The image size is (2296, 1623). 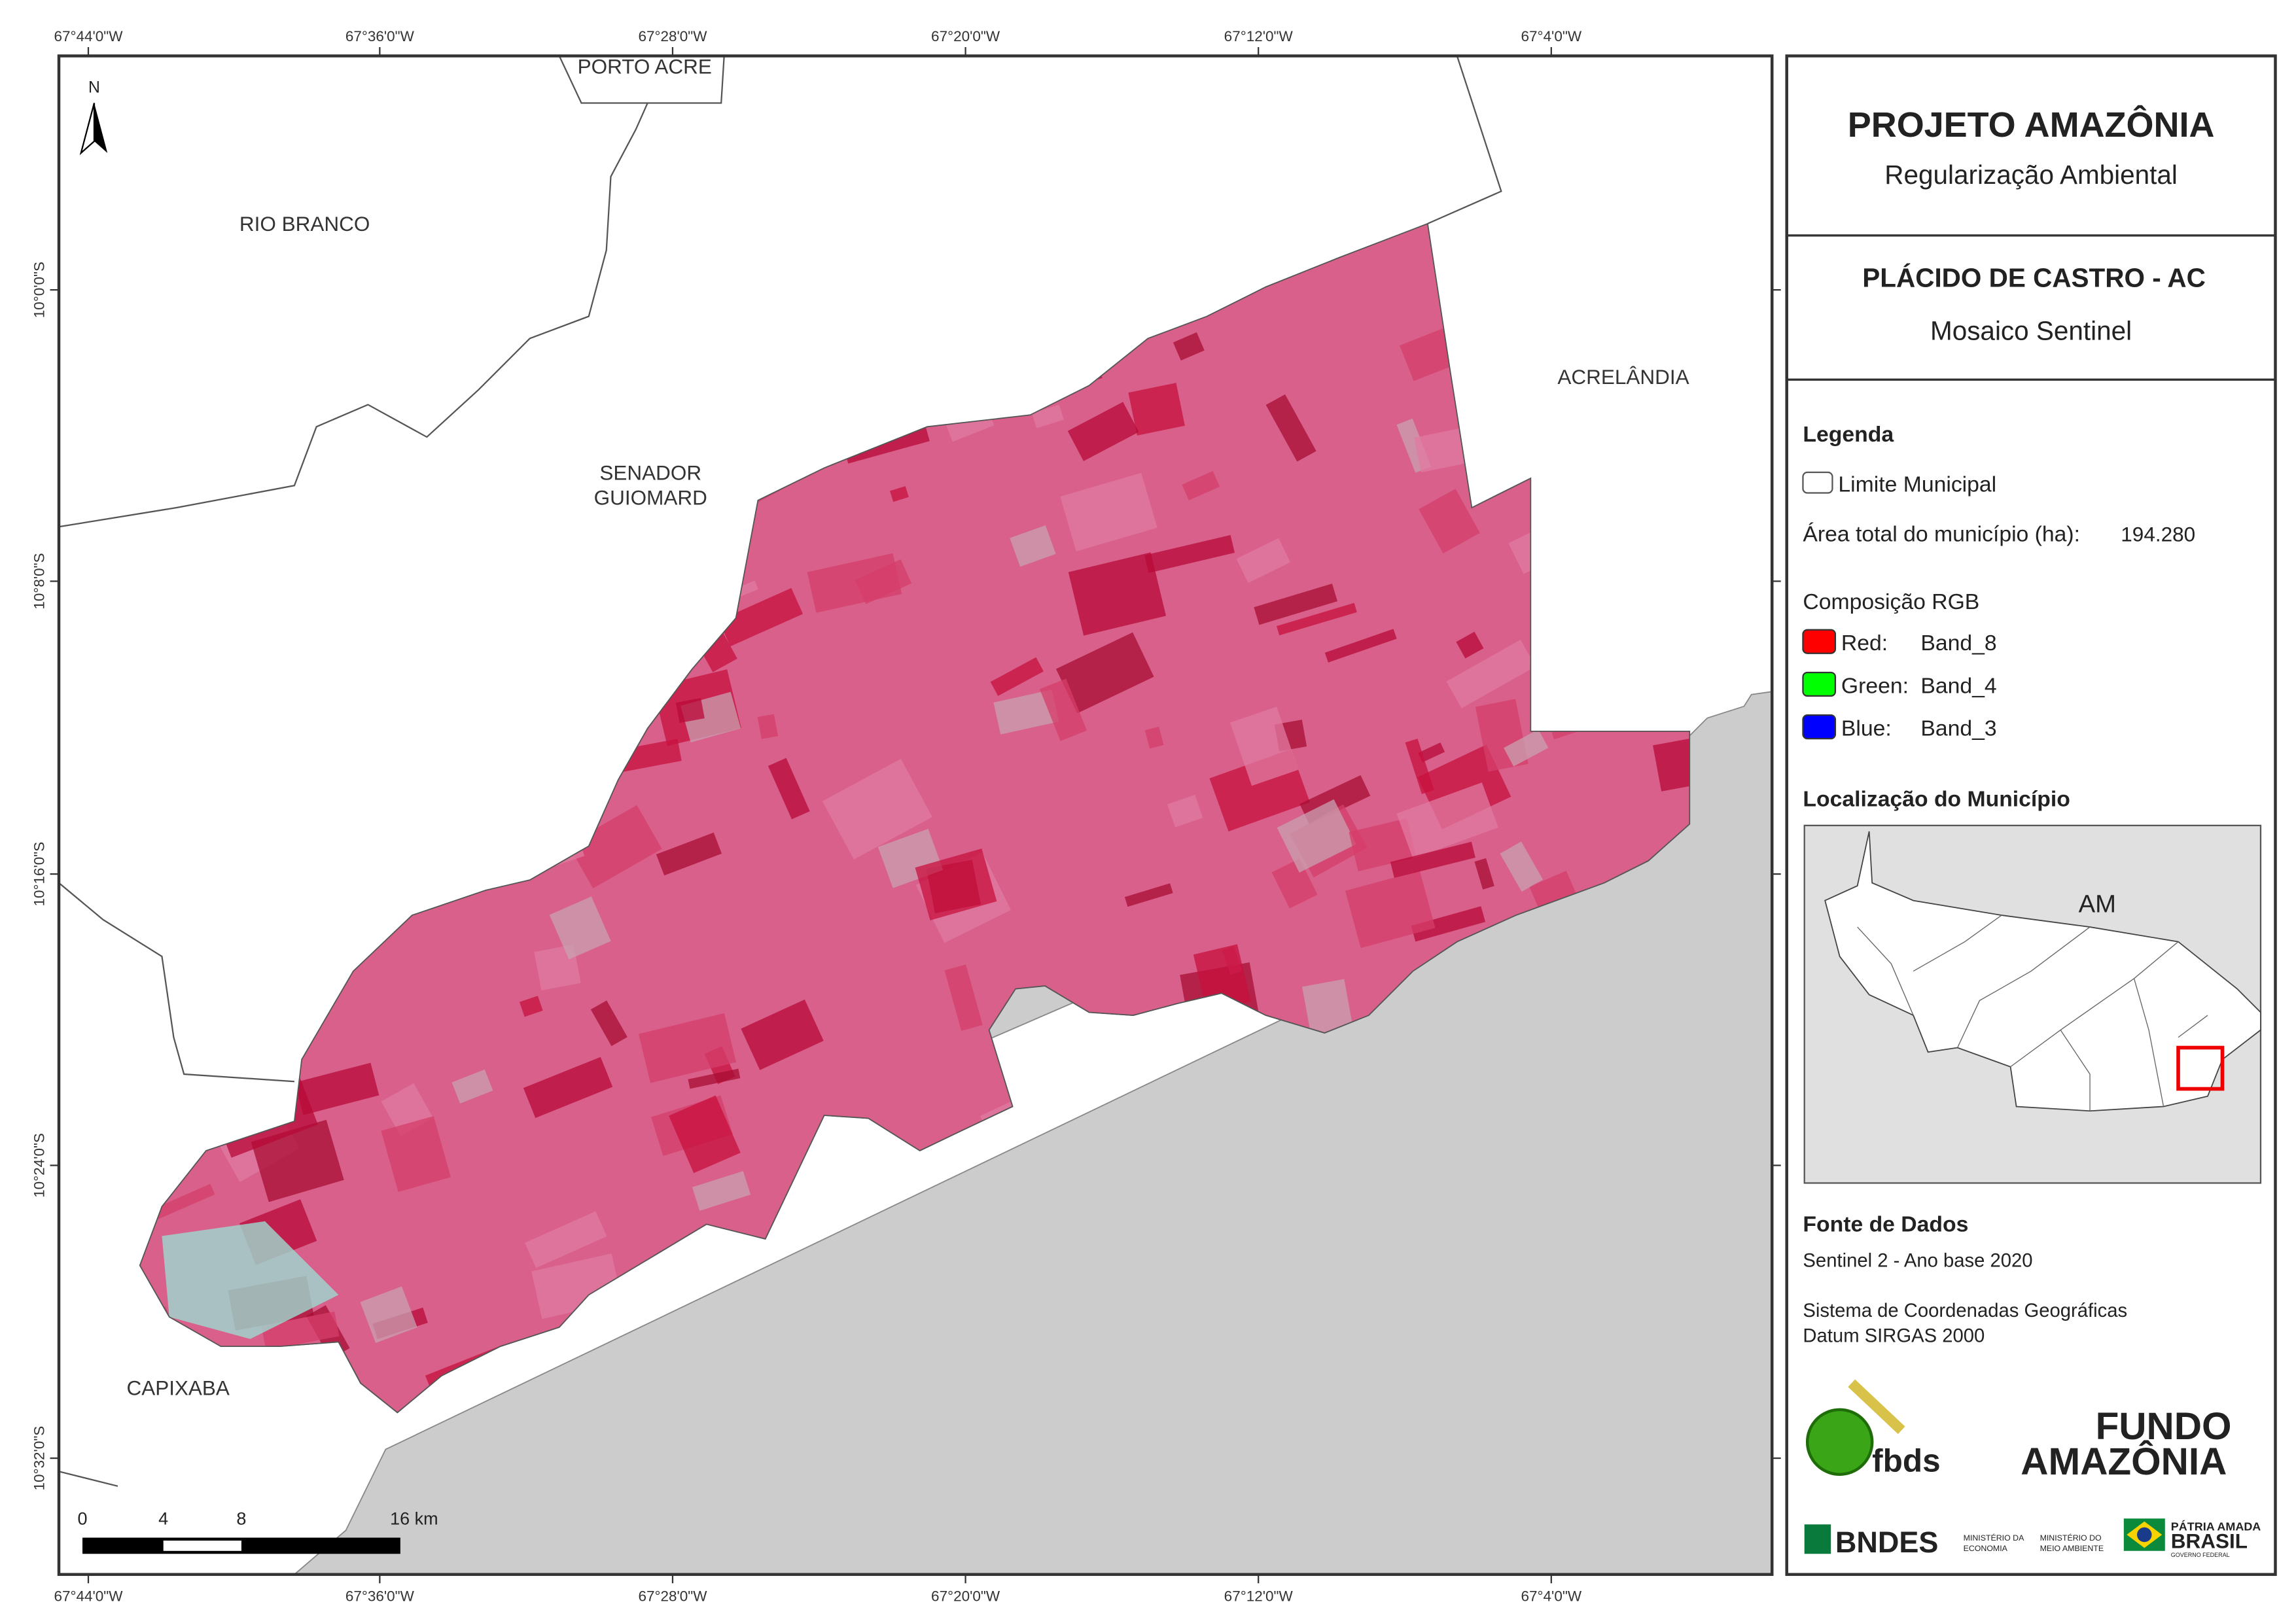 What do you see at coordinates (380, 1596) in the screenshot?
I see `bottom-tick-label: 67°36'0"W` at bounding box center [380, 1596].